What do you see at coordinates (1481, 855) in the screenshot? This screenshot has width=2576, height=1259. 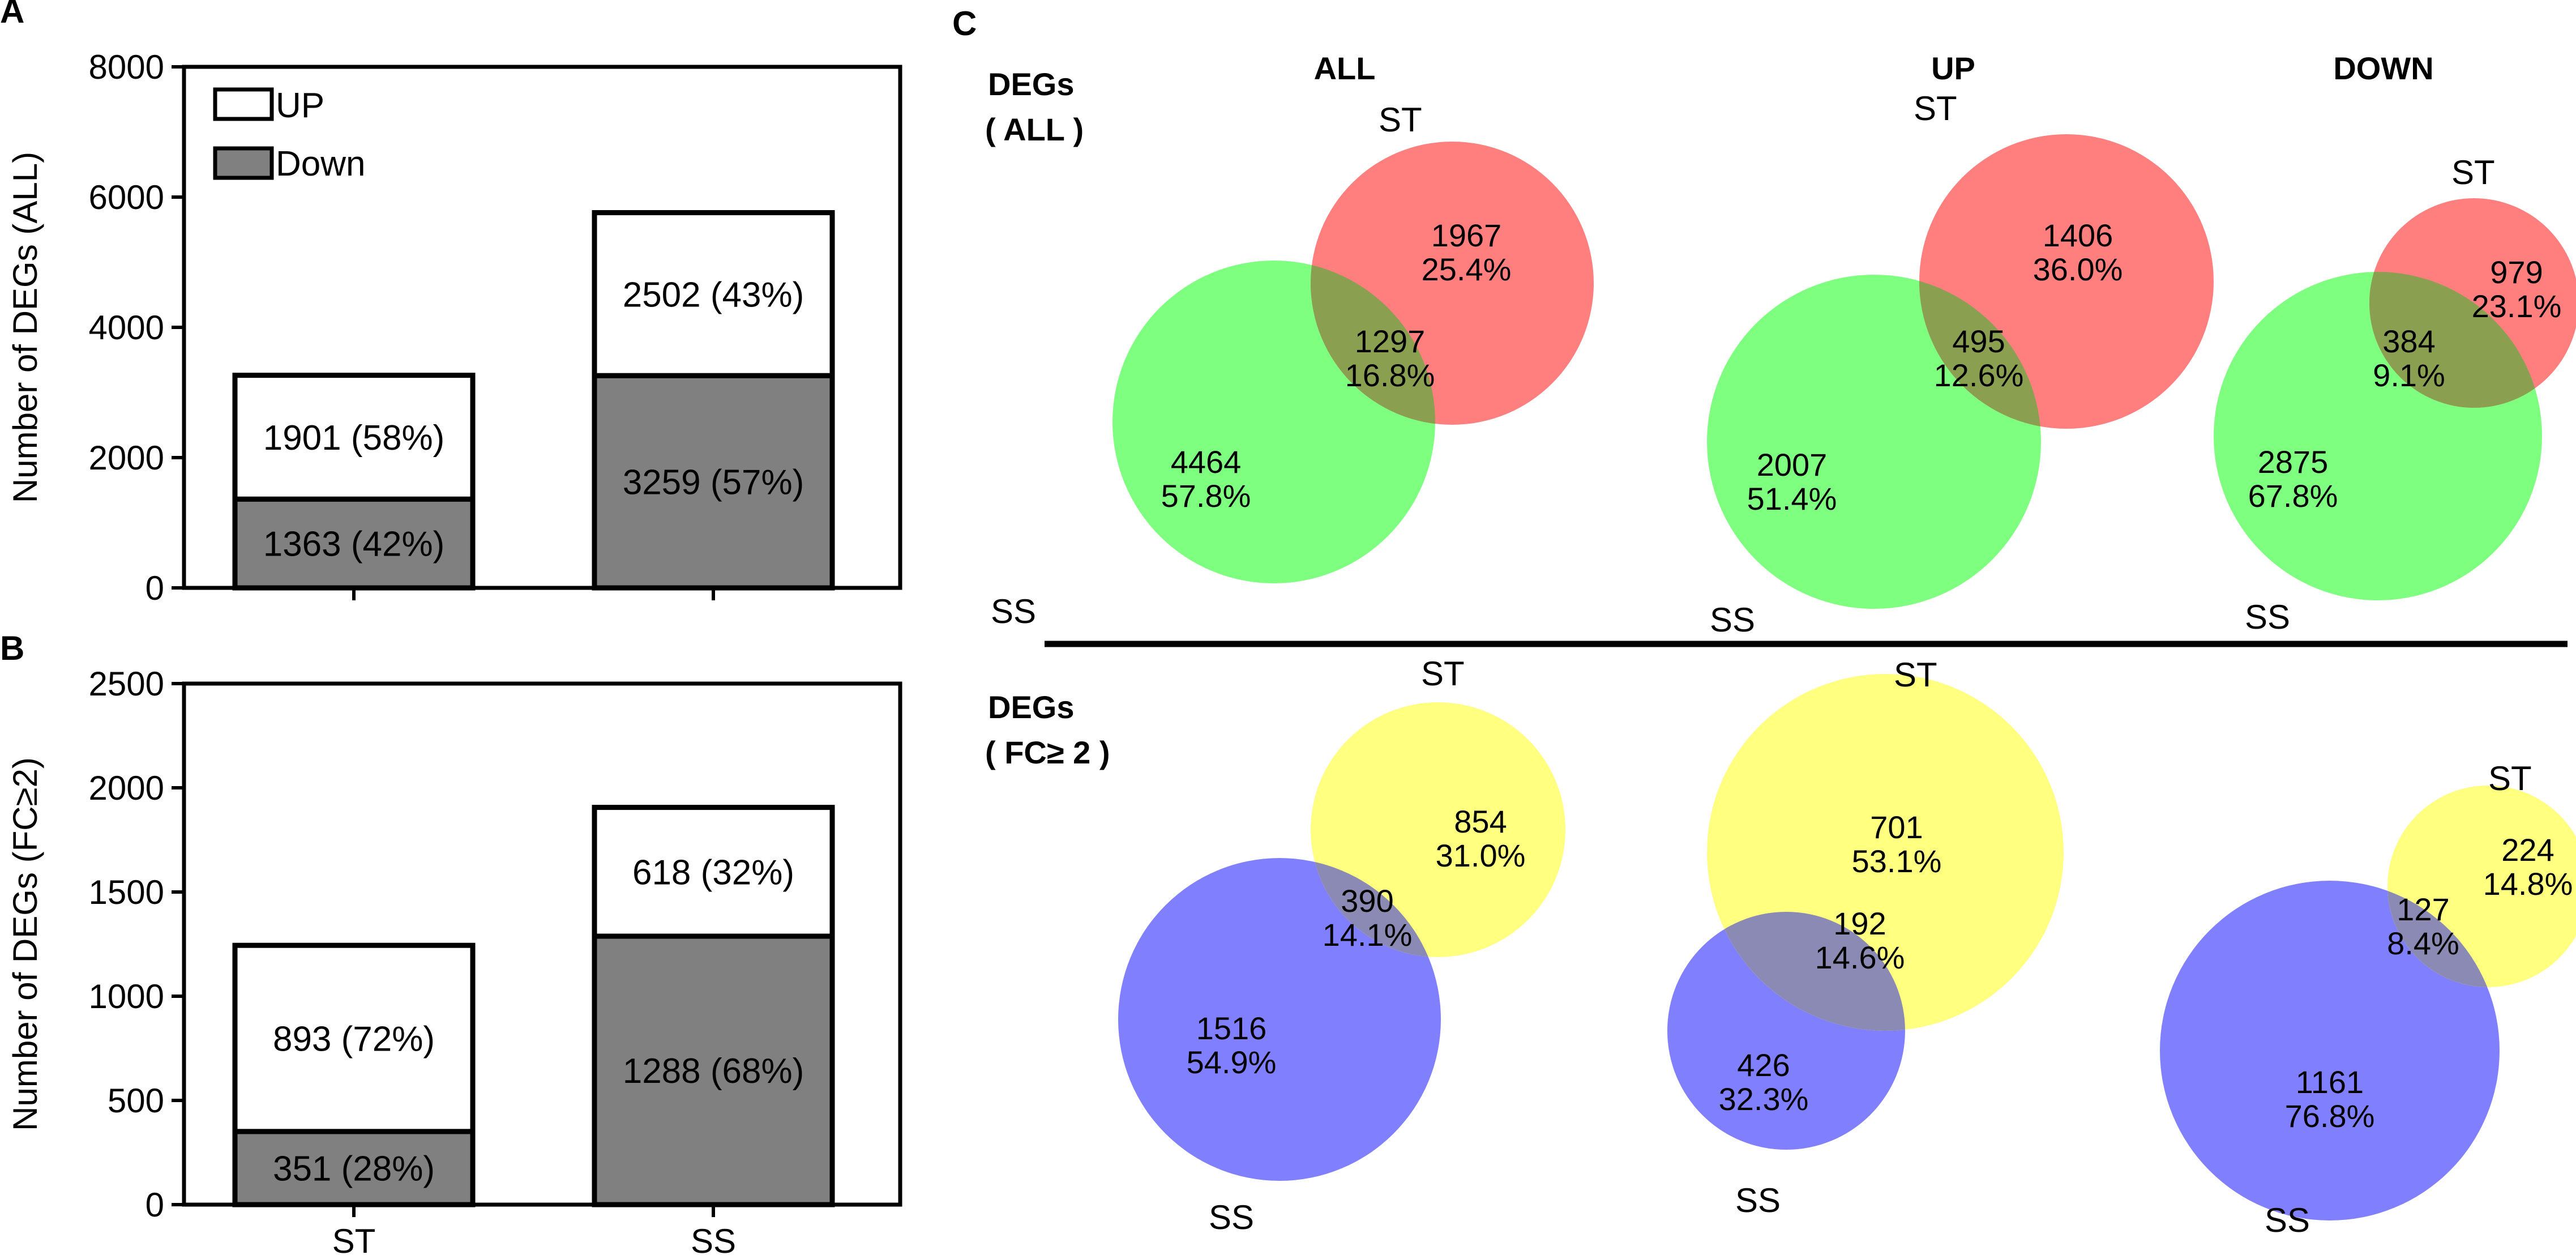 I see `venn-st-only-percent: 31.0%` at bounding box center [1481, 855].